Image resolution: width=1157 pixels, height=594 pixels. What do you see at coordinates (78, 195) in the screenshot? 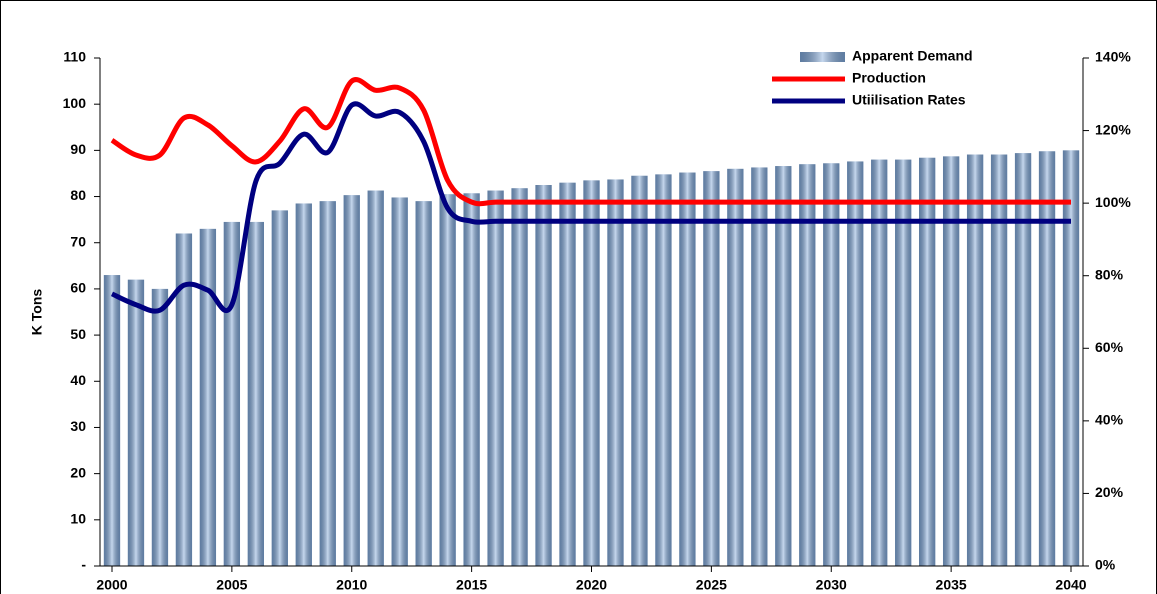
I see `y-tick-label: 80` at bounding box center [78, 195].